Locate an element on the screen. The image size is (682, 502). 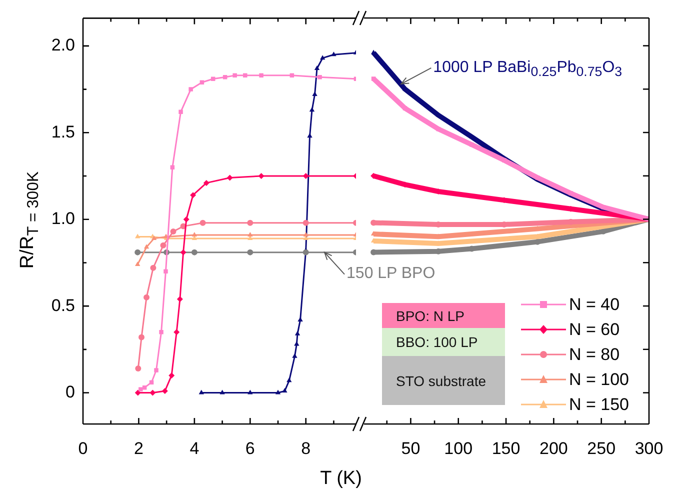
x-tick-label: 2 is located at coordinates (139, 448).